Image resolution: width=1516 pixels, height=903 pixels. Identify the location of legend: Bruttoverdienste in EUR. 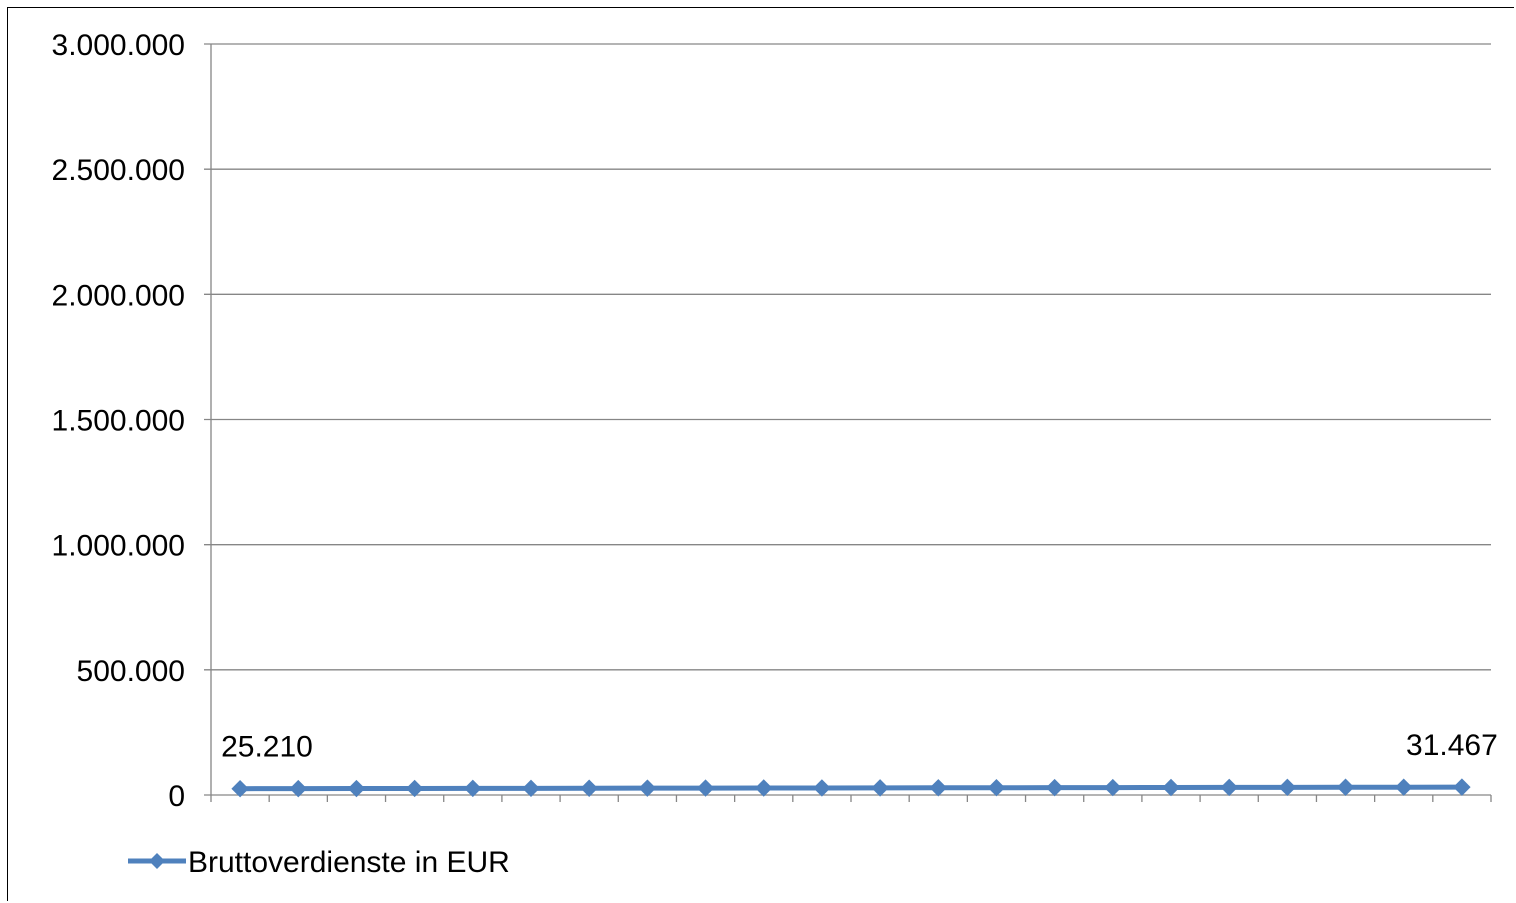
(319, 862).